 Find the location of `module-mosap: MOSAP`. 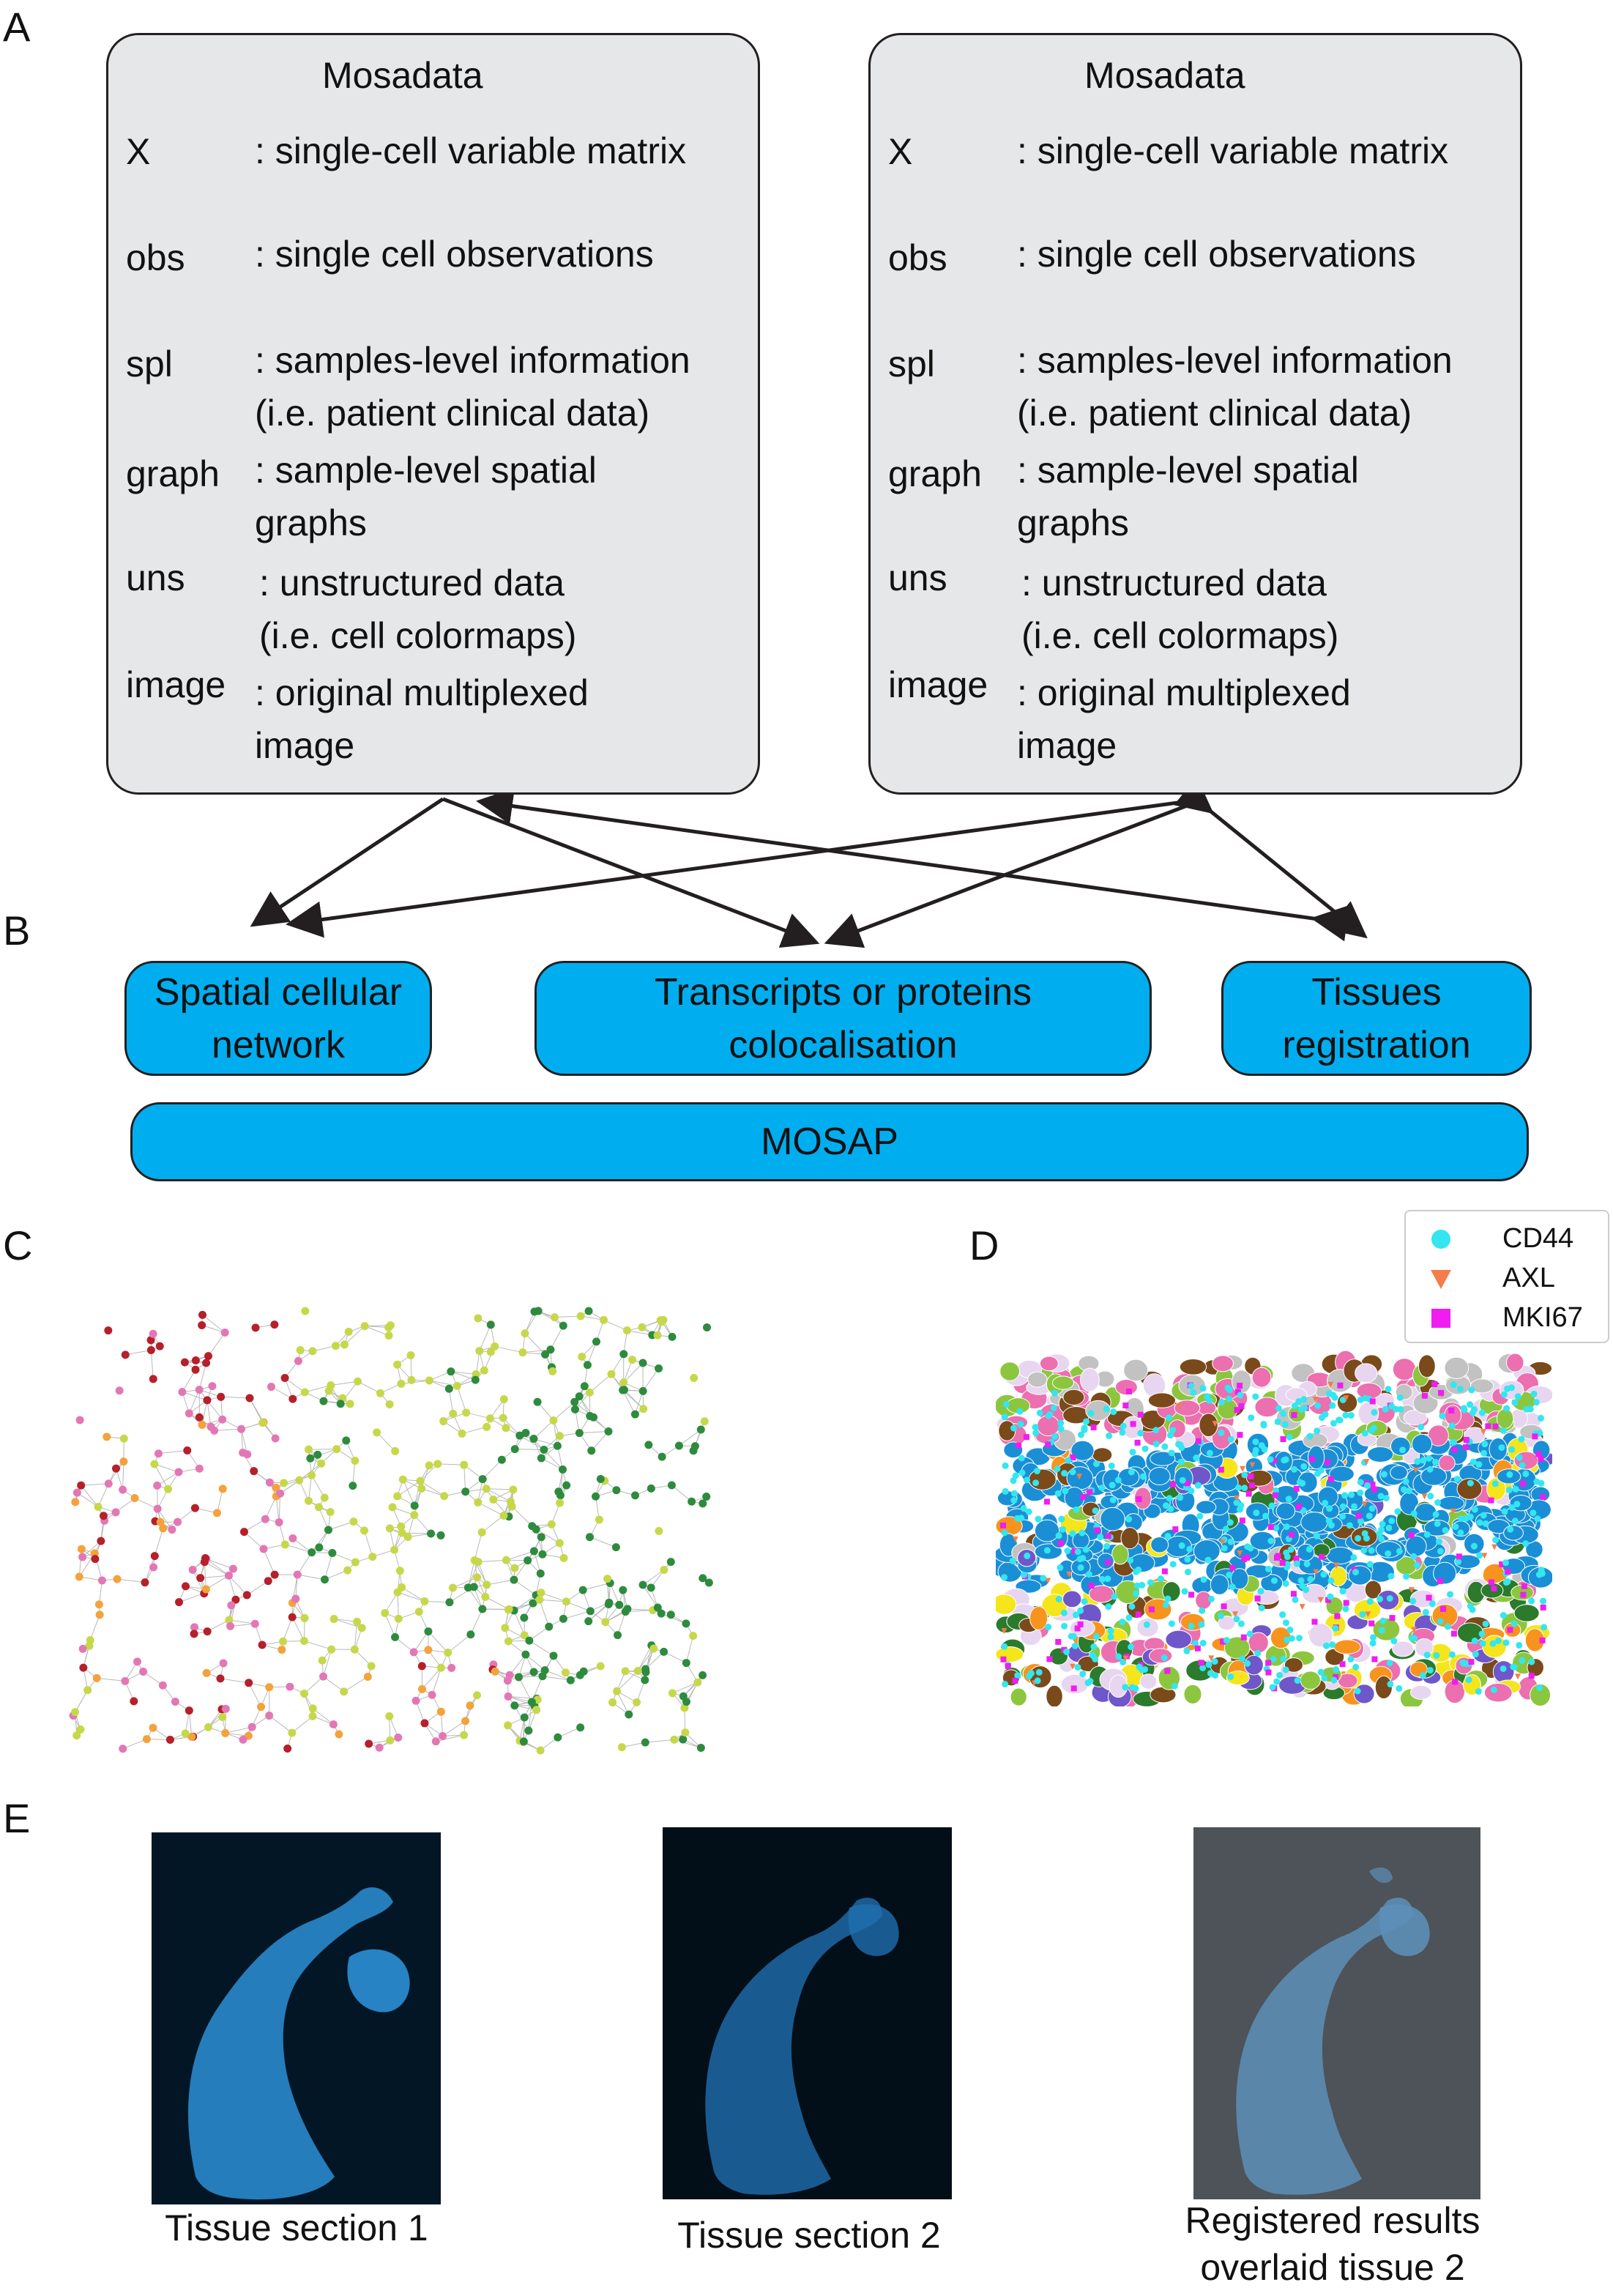

module-mosap: MOSAP is located at coordinates (829, 1141).